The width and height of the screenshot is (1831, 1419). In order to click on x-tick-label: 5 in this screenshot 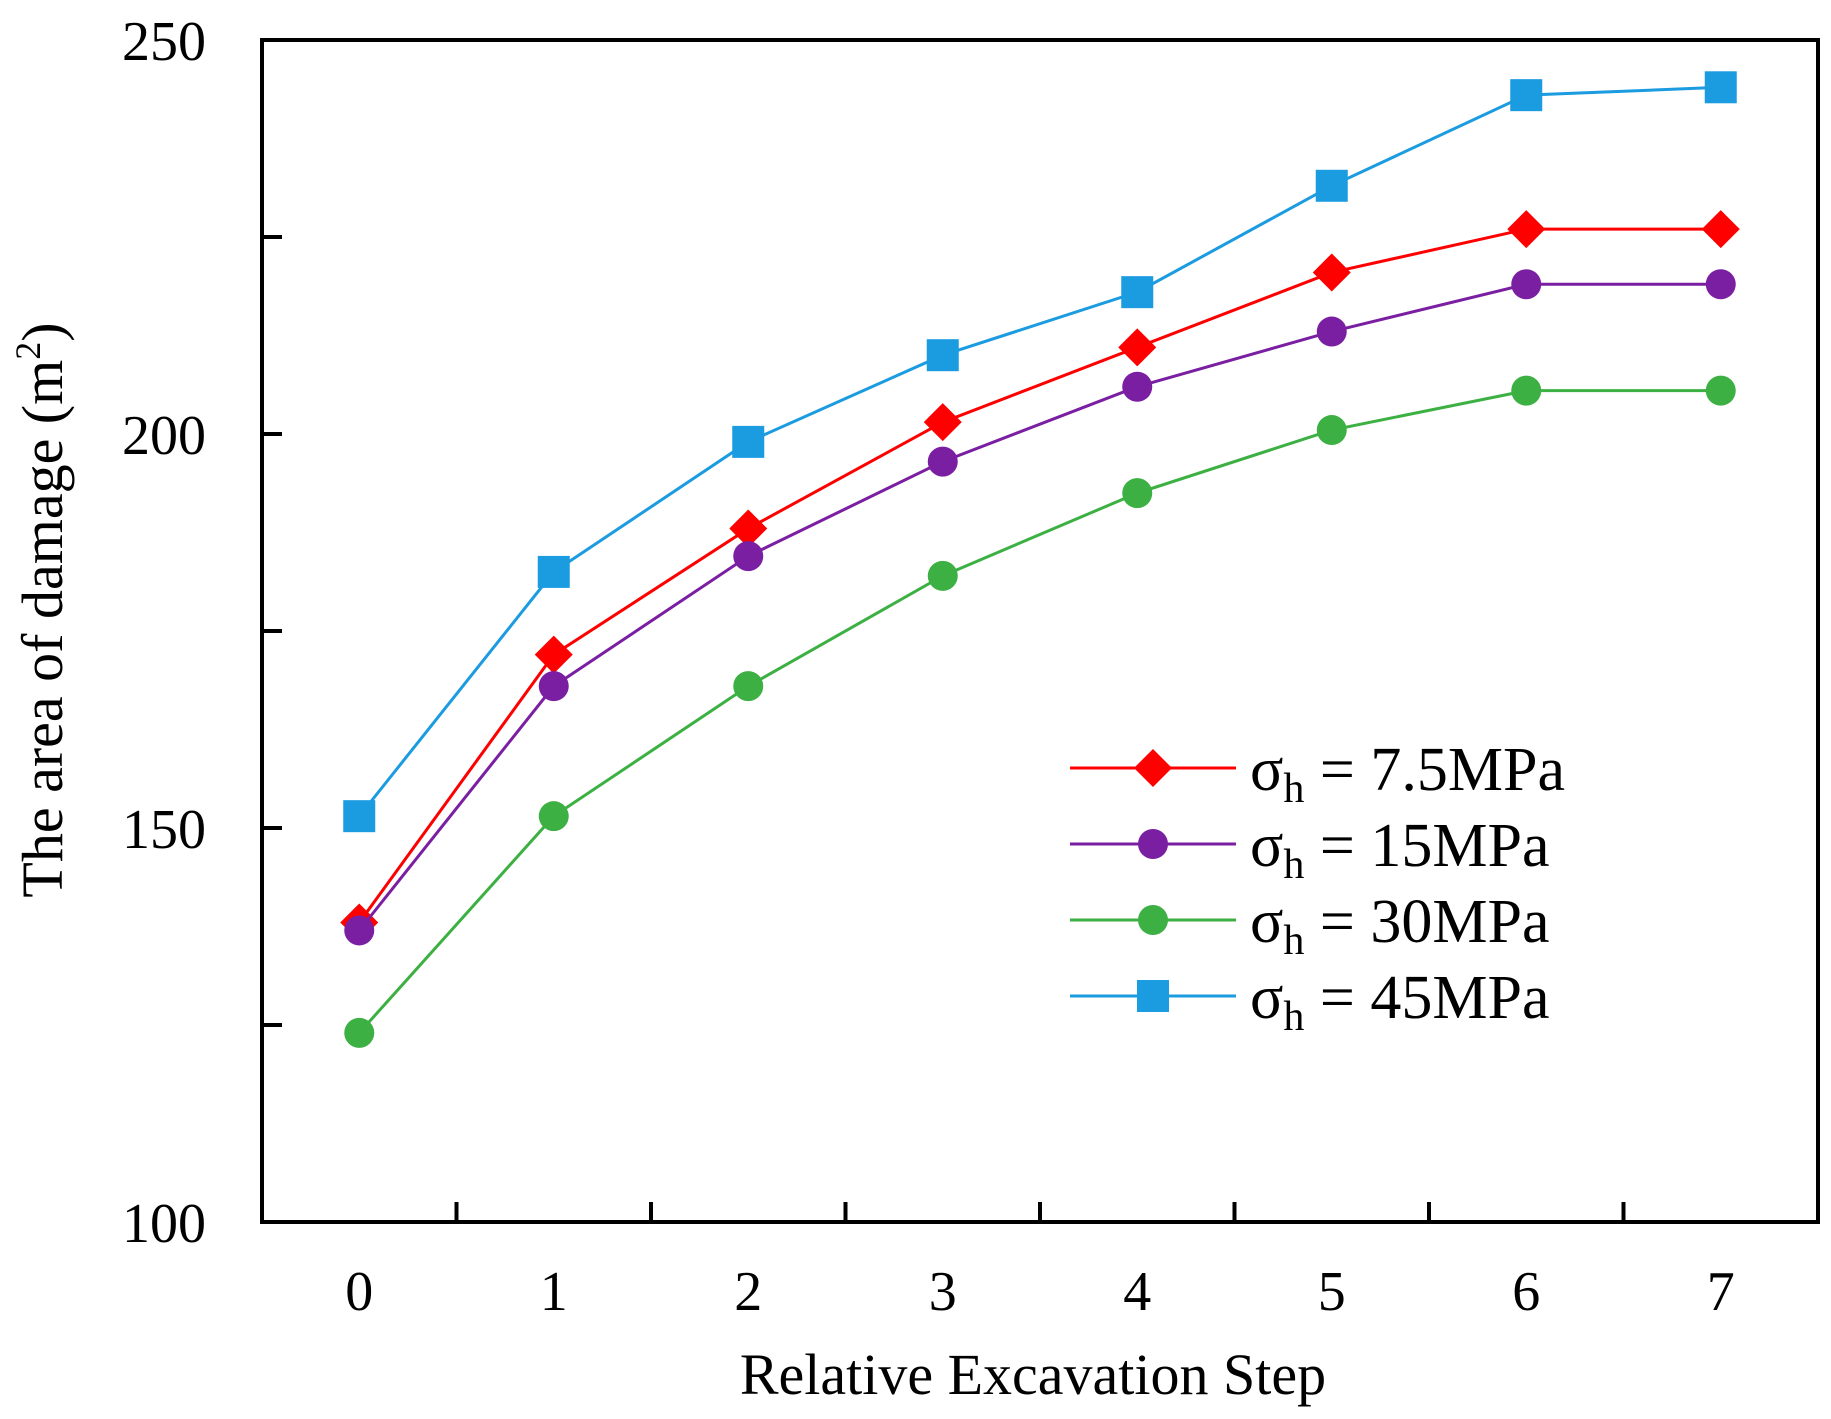, I will do `click(1332, 1292)`.